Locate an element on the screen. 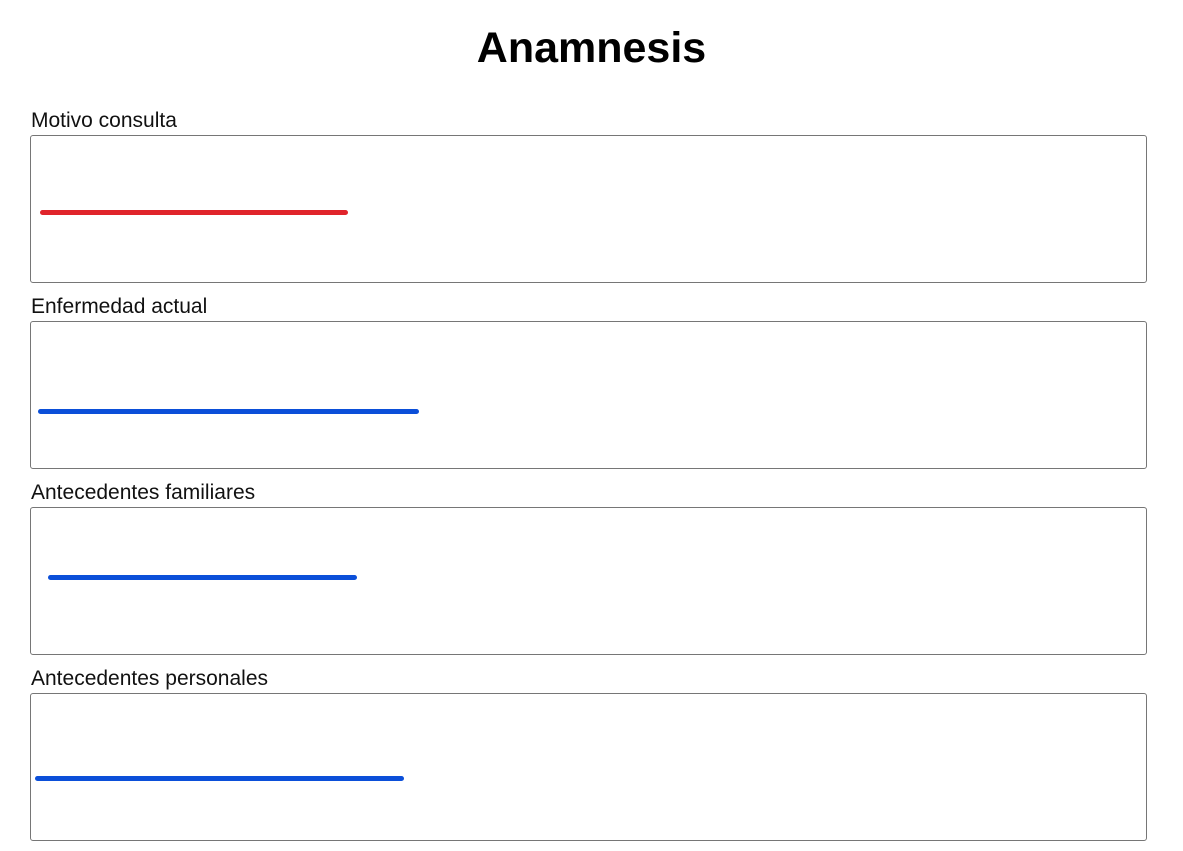 The width and height of the screenshot is (1183, 851). enfermedad-actual-label: Enfermedad actual is located at coordinates (119, 306).